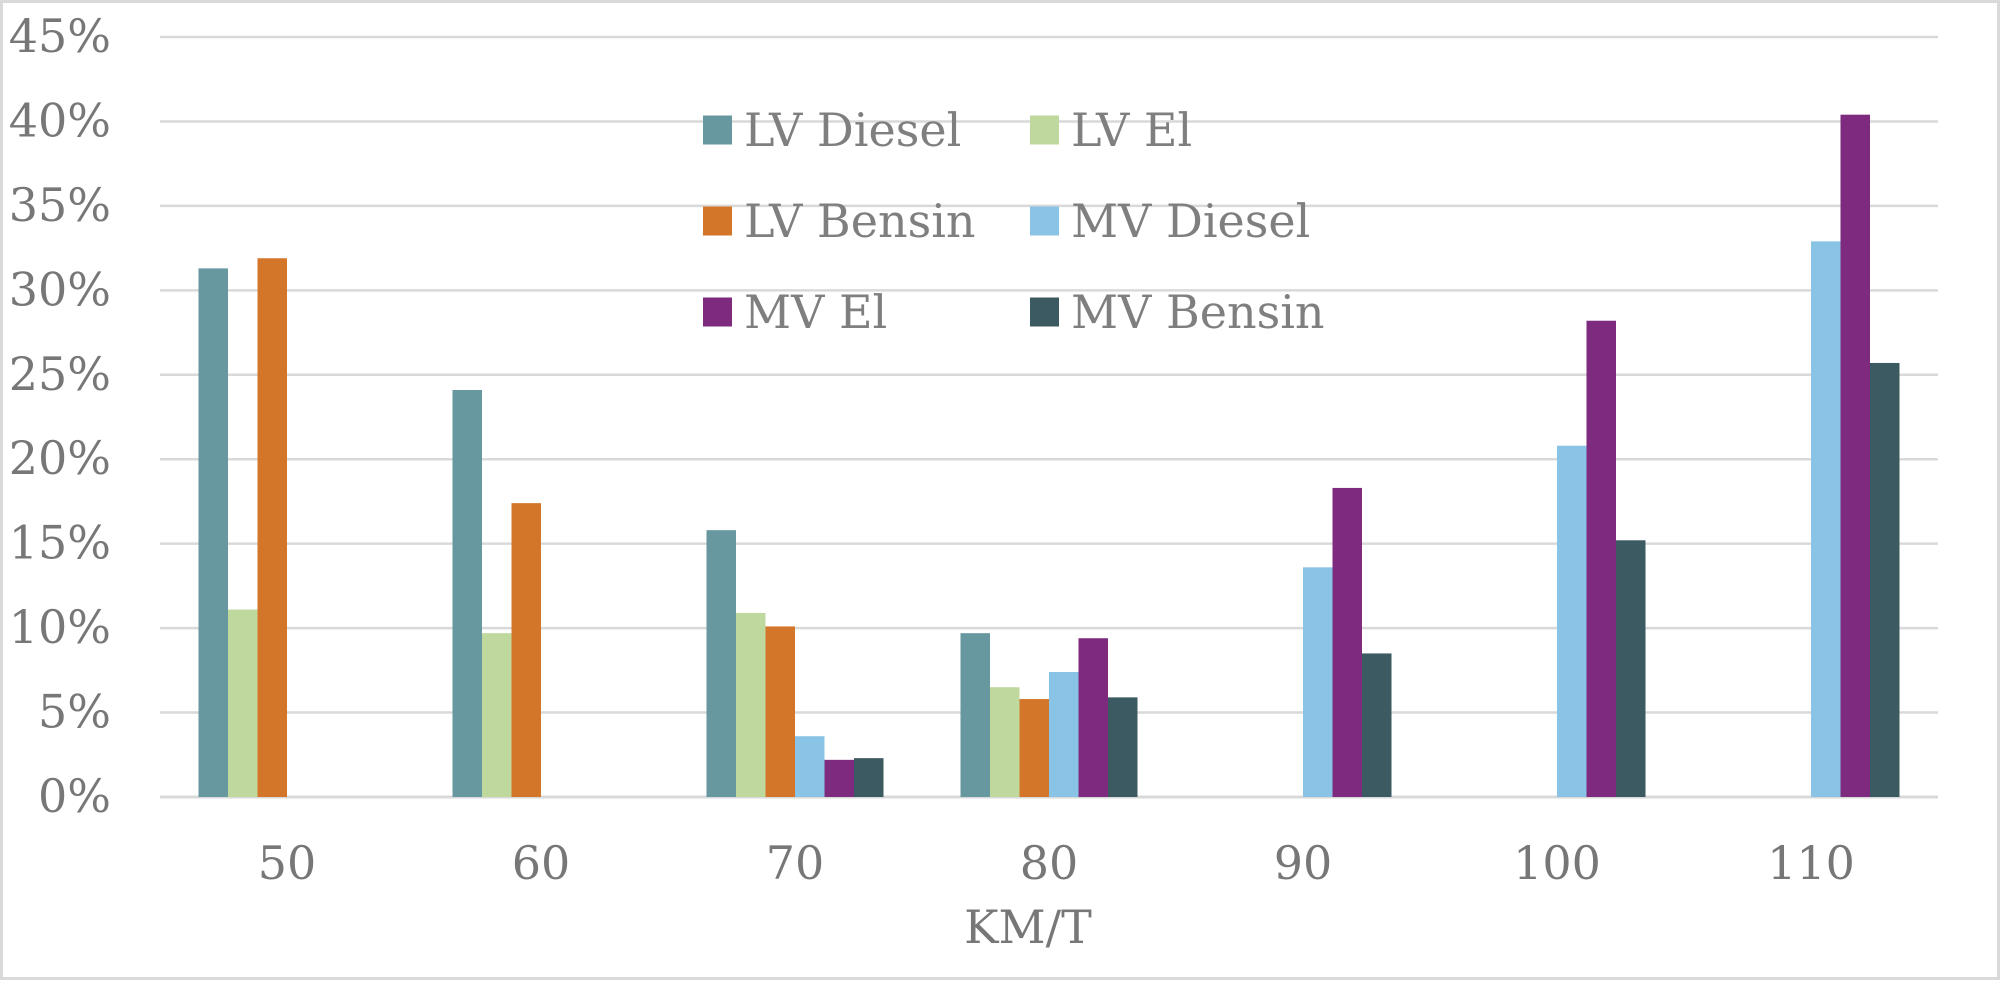 This screenshot has width=2000, height=983. Describe the element at coordinates (1557, 863) in the screenshot. I see `x-tick-label: 100` at that location.